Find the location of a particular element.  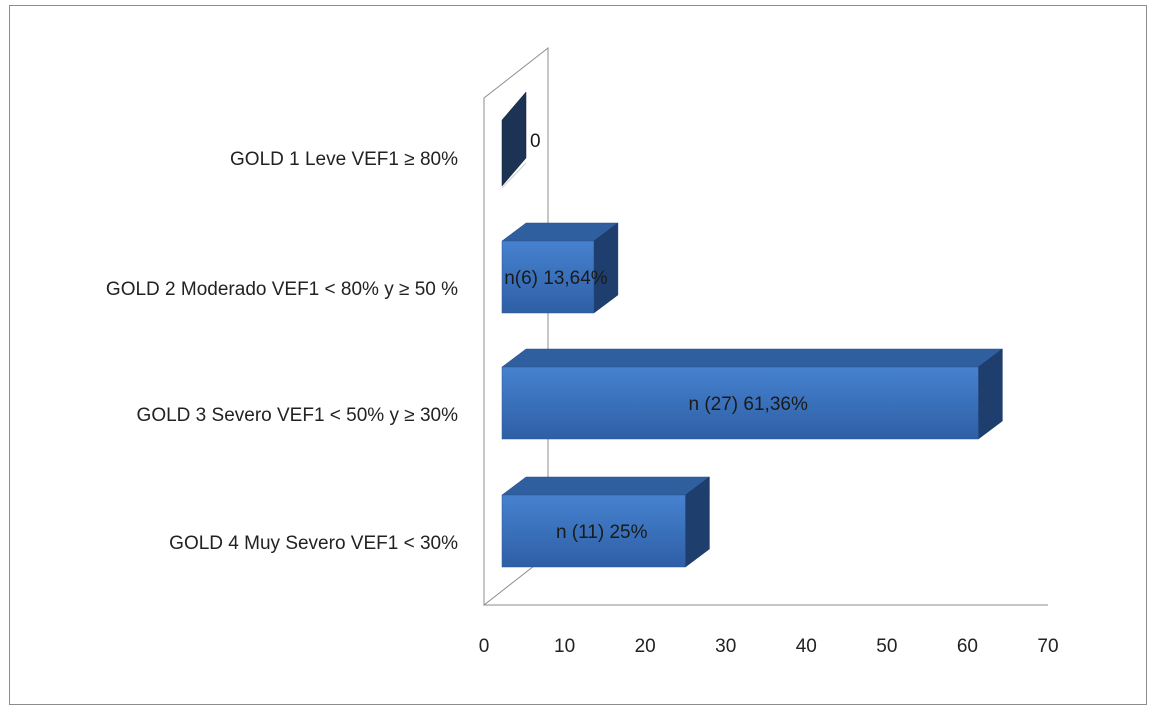

x-tick-label: 40 is located at coordinates (806, 646).